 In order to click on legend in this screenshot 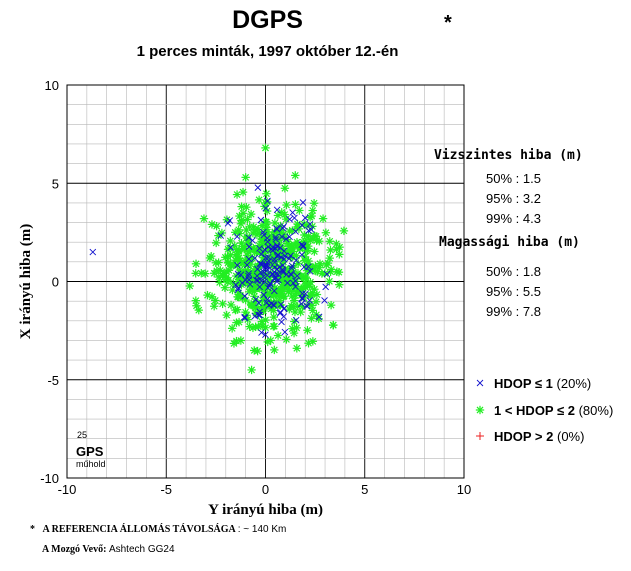, I will do `click(480, 409)`.